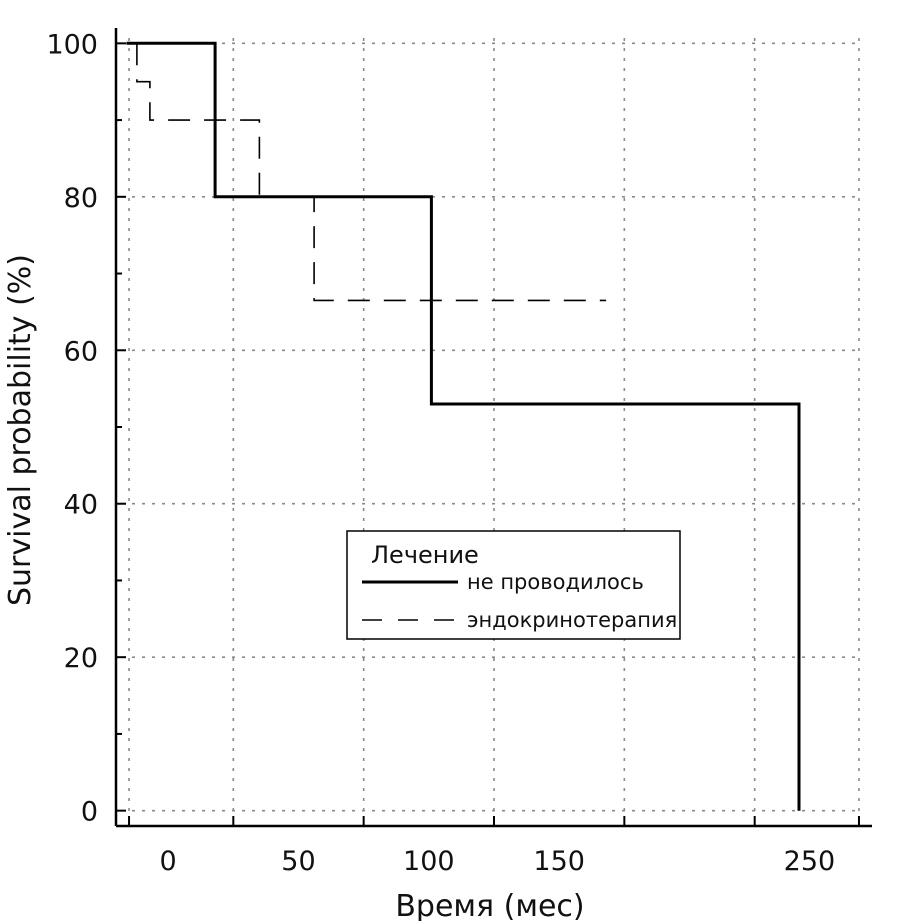 The image size is (915, 921). What do you see at coordinates (298, 861) in the screenshot?
I see `x-tick-label: 50` at bounding box center [298, 861].